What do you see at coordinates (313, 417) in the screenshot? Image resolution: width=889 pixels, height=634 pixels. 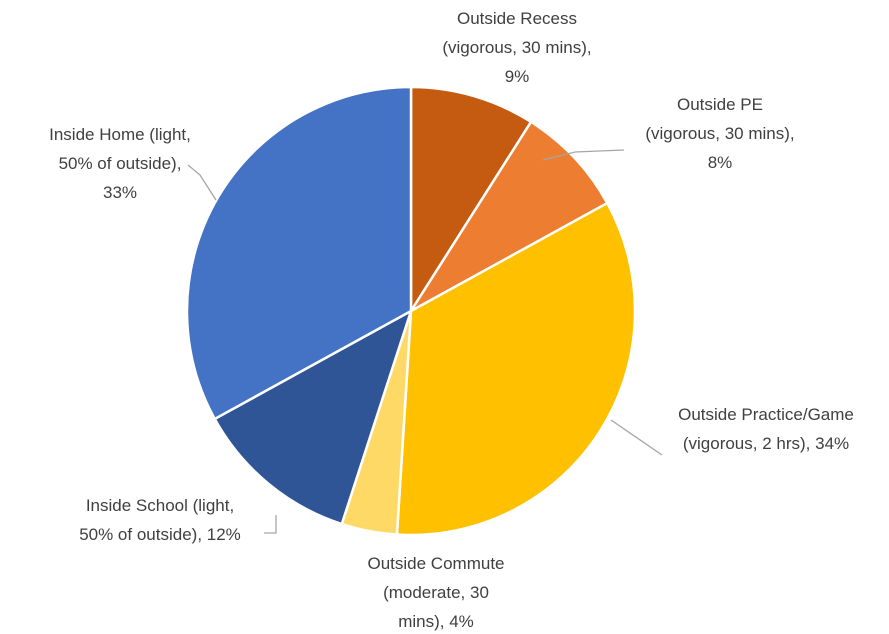 I see `pie-slice-inside-school` at bounding box center [313, 417].